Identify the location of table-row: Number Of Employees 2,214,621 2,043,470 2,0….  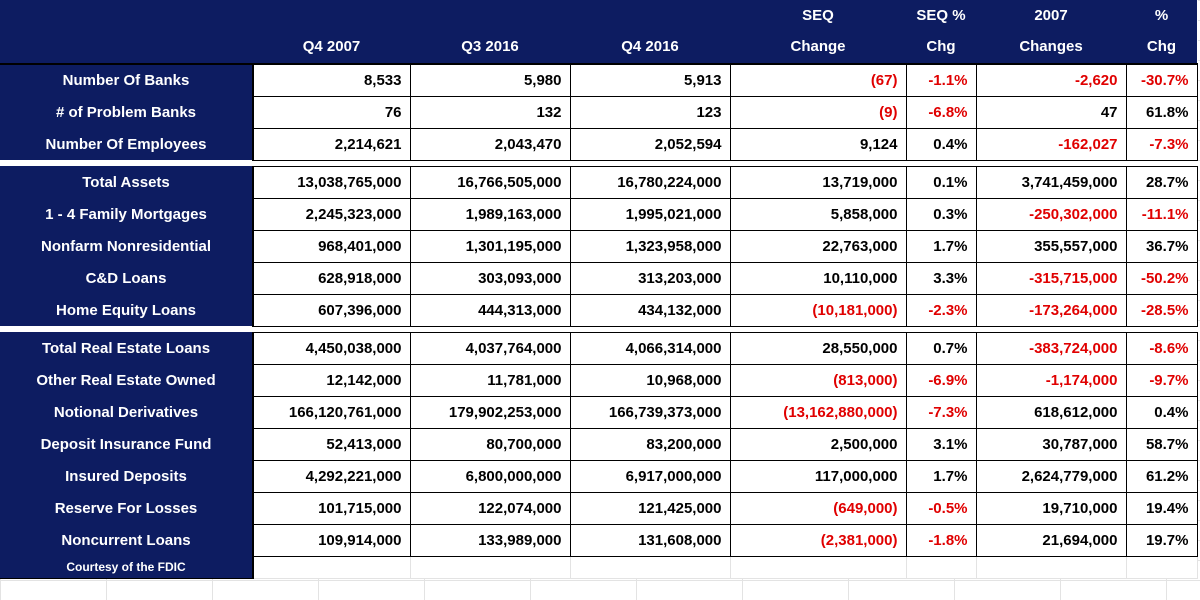
(599, 144).